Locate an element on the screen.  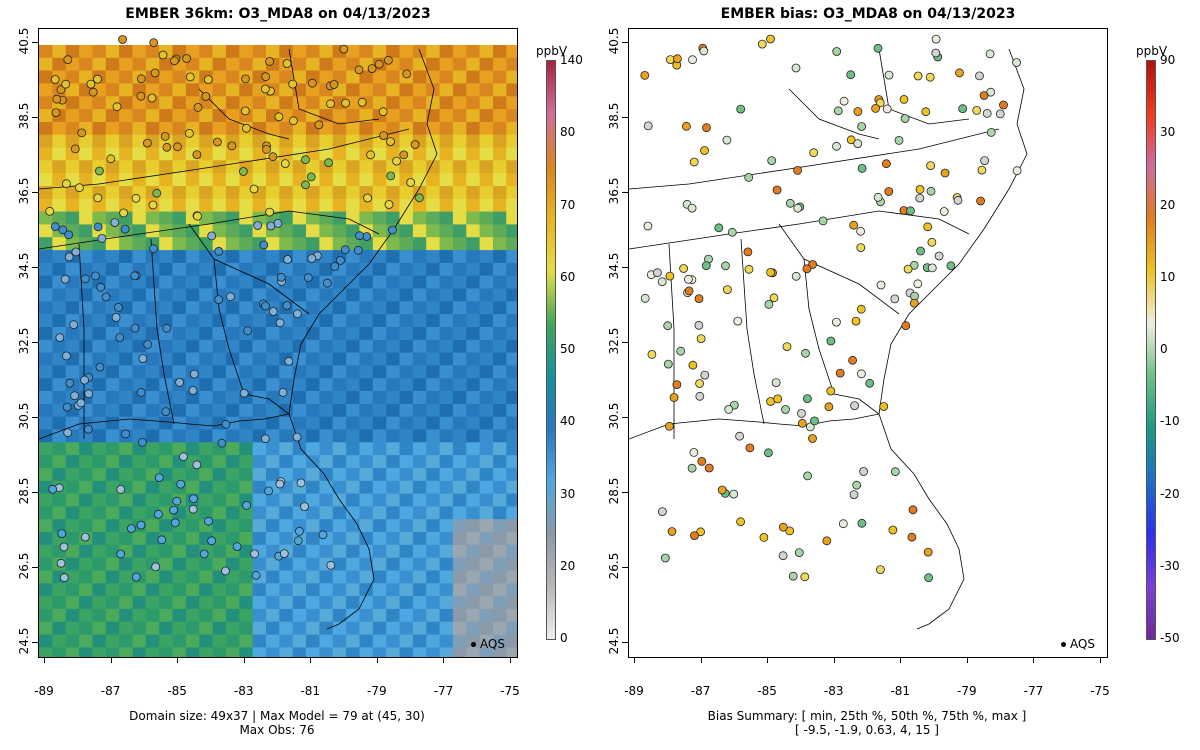
y-tick-label: 30.5 is located at coordinates (24, 416).